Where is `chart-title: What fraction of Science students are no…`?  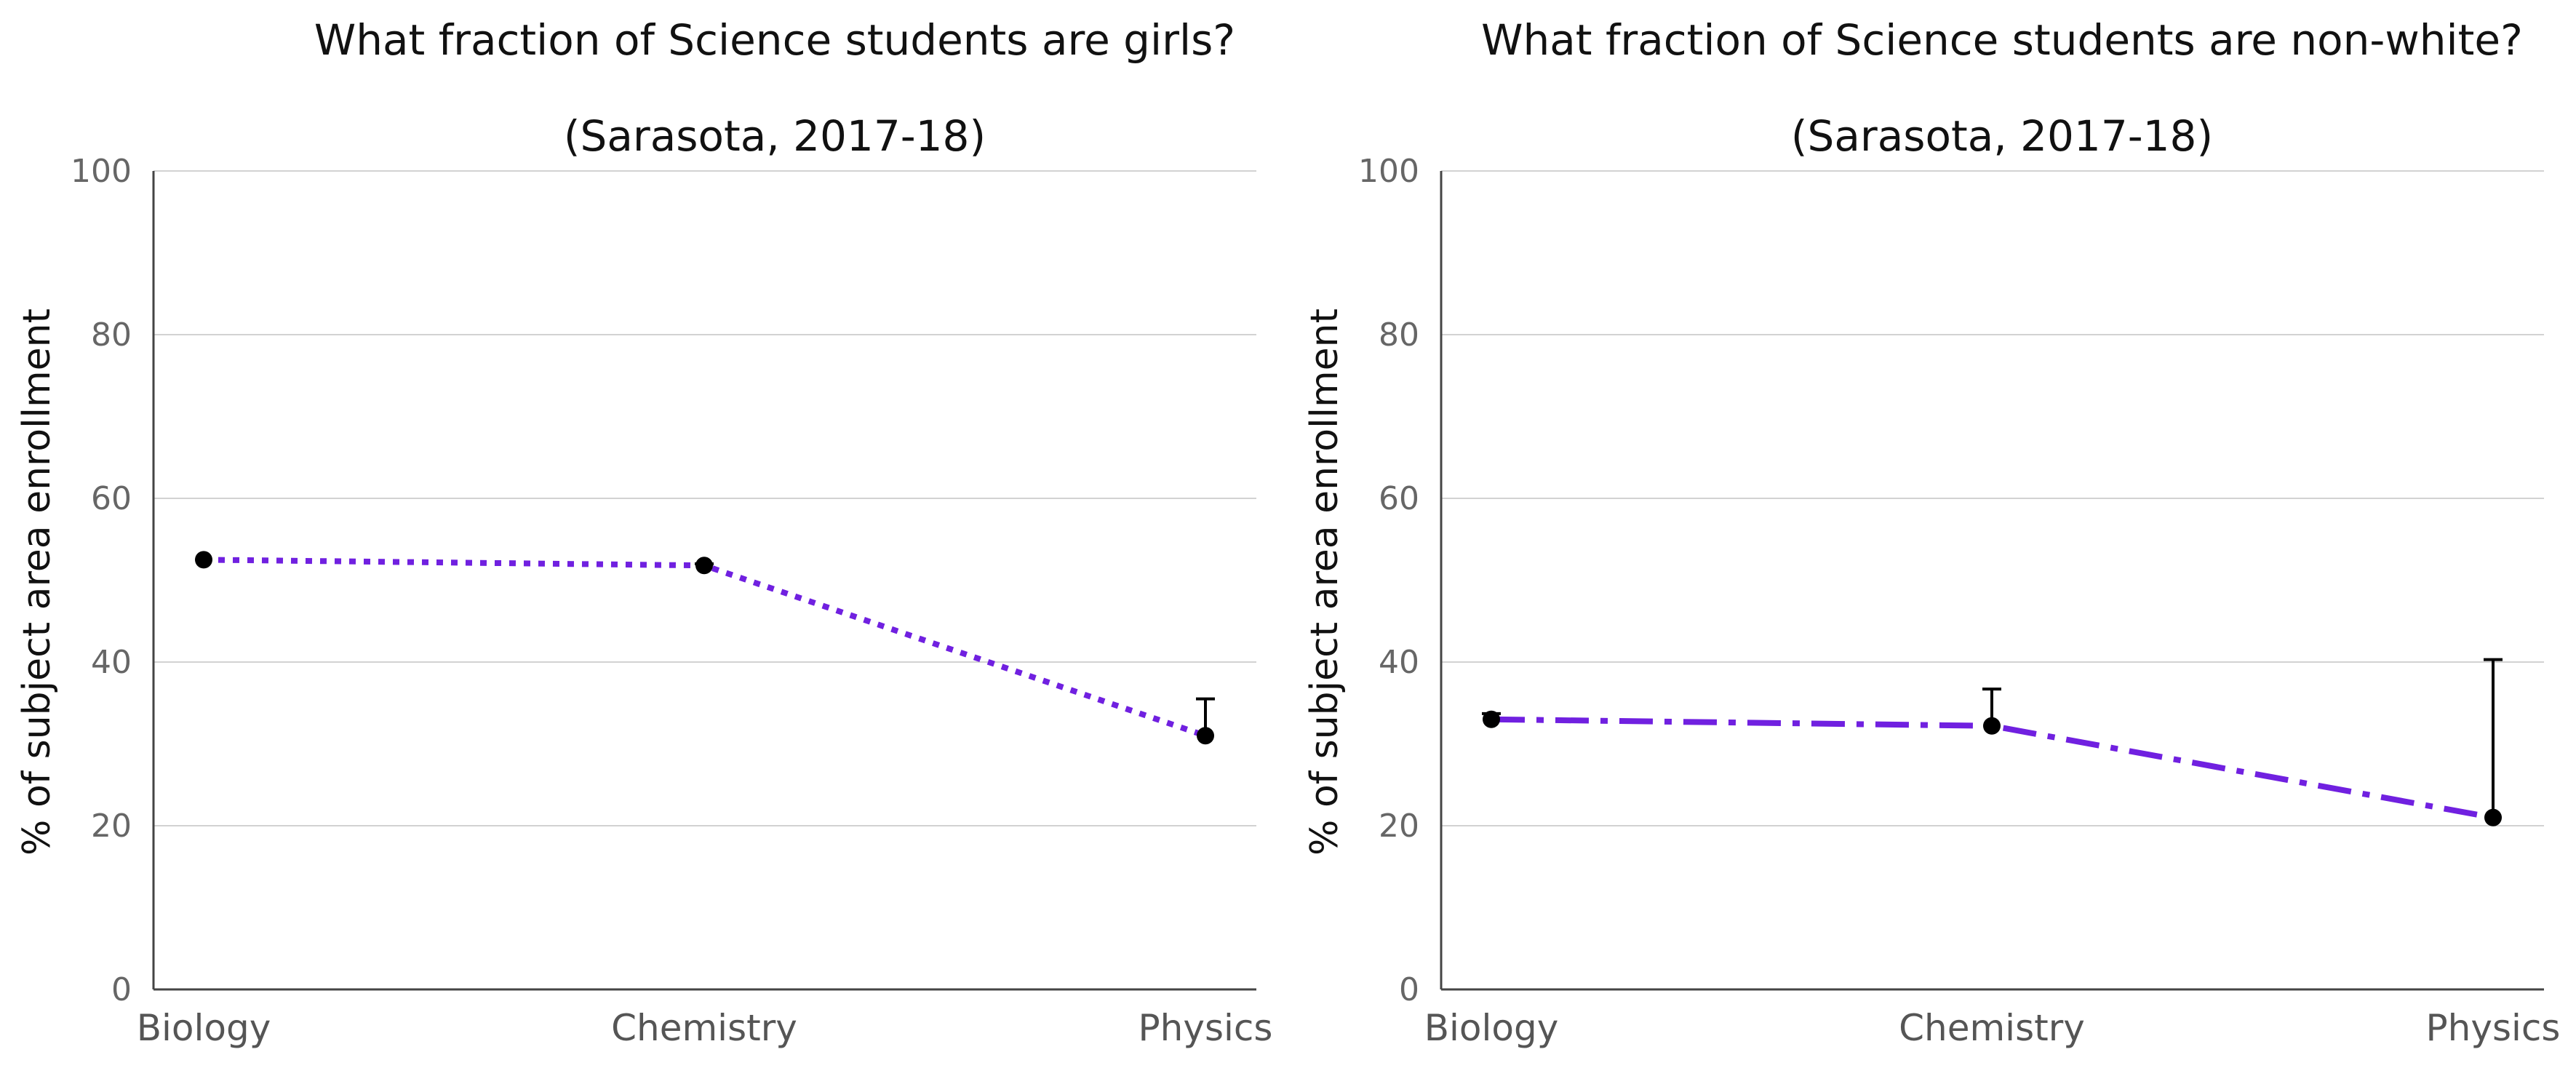
chart-title: What fraction of Science students are no… is located at coordinates (2002, 40).